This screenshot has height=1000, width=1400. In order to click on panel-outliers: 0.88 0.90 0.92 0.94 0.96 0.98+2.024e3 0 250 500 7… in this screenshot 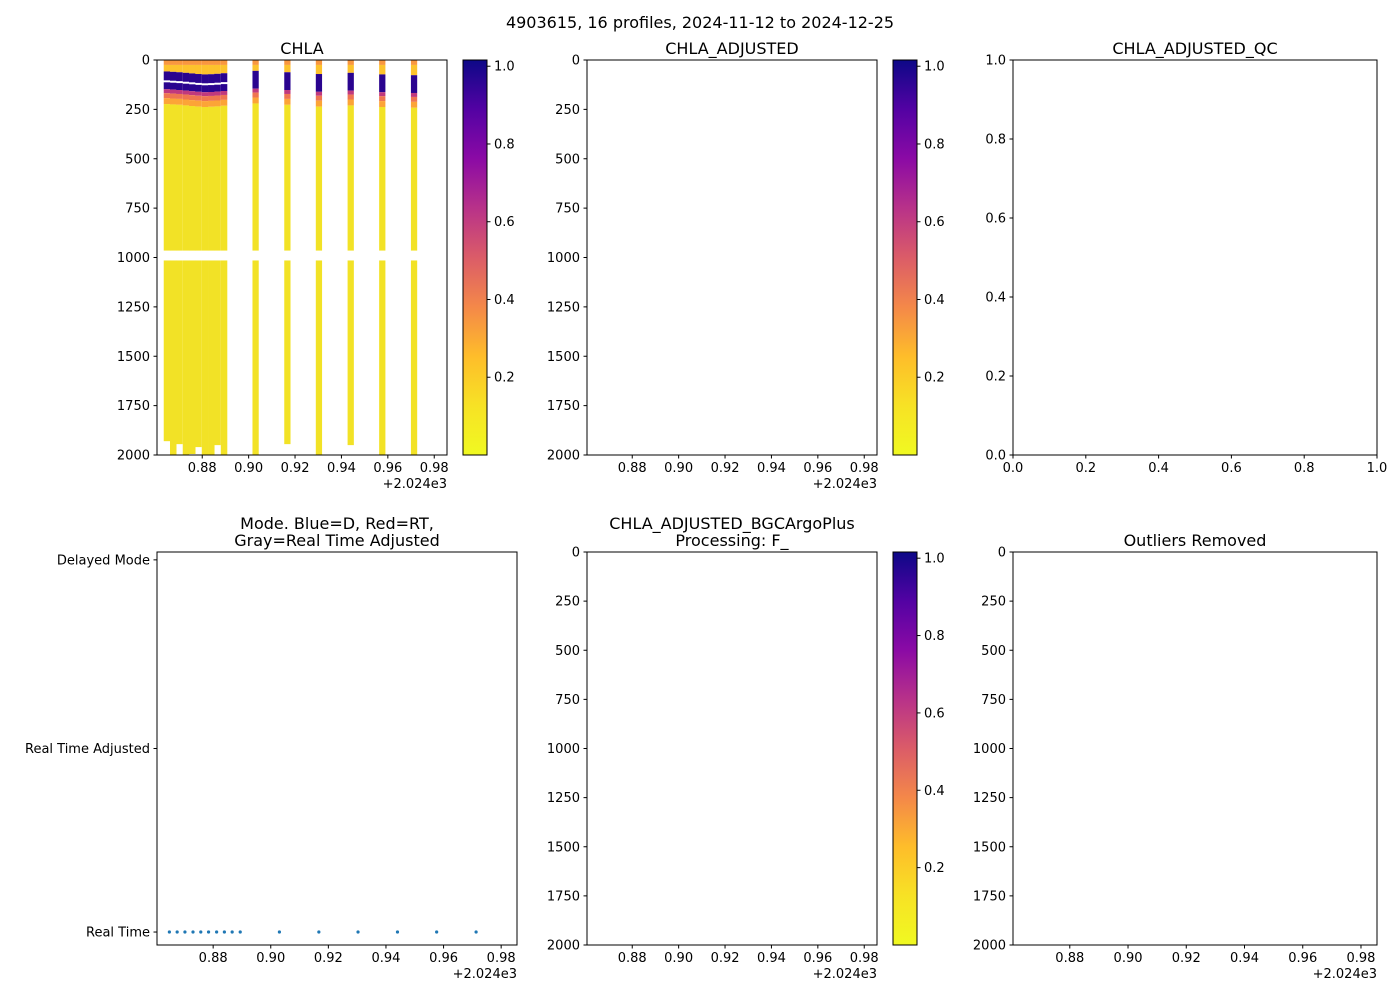, I will do `click(1175, 764)`.